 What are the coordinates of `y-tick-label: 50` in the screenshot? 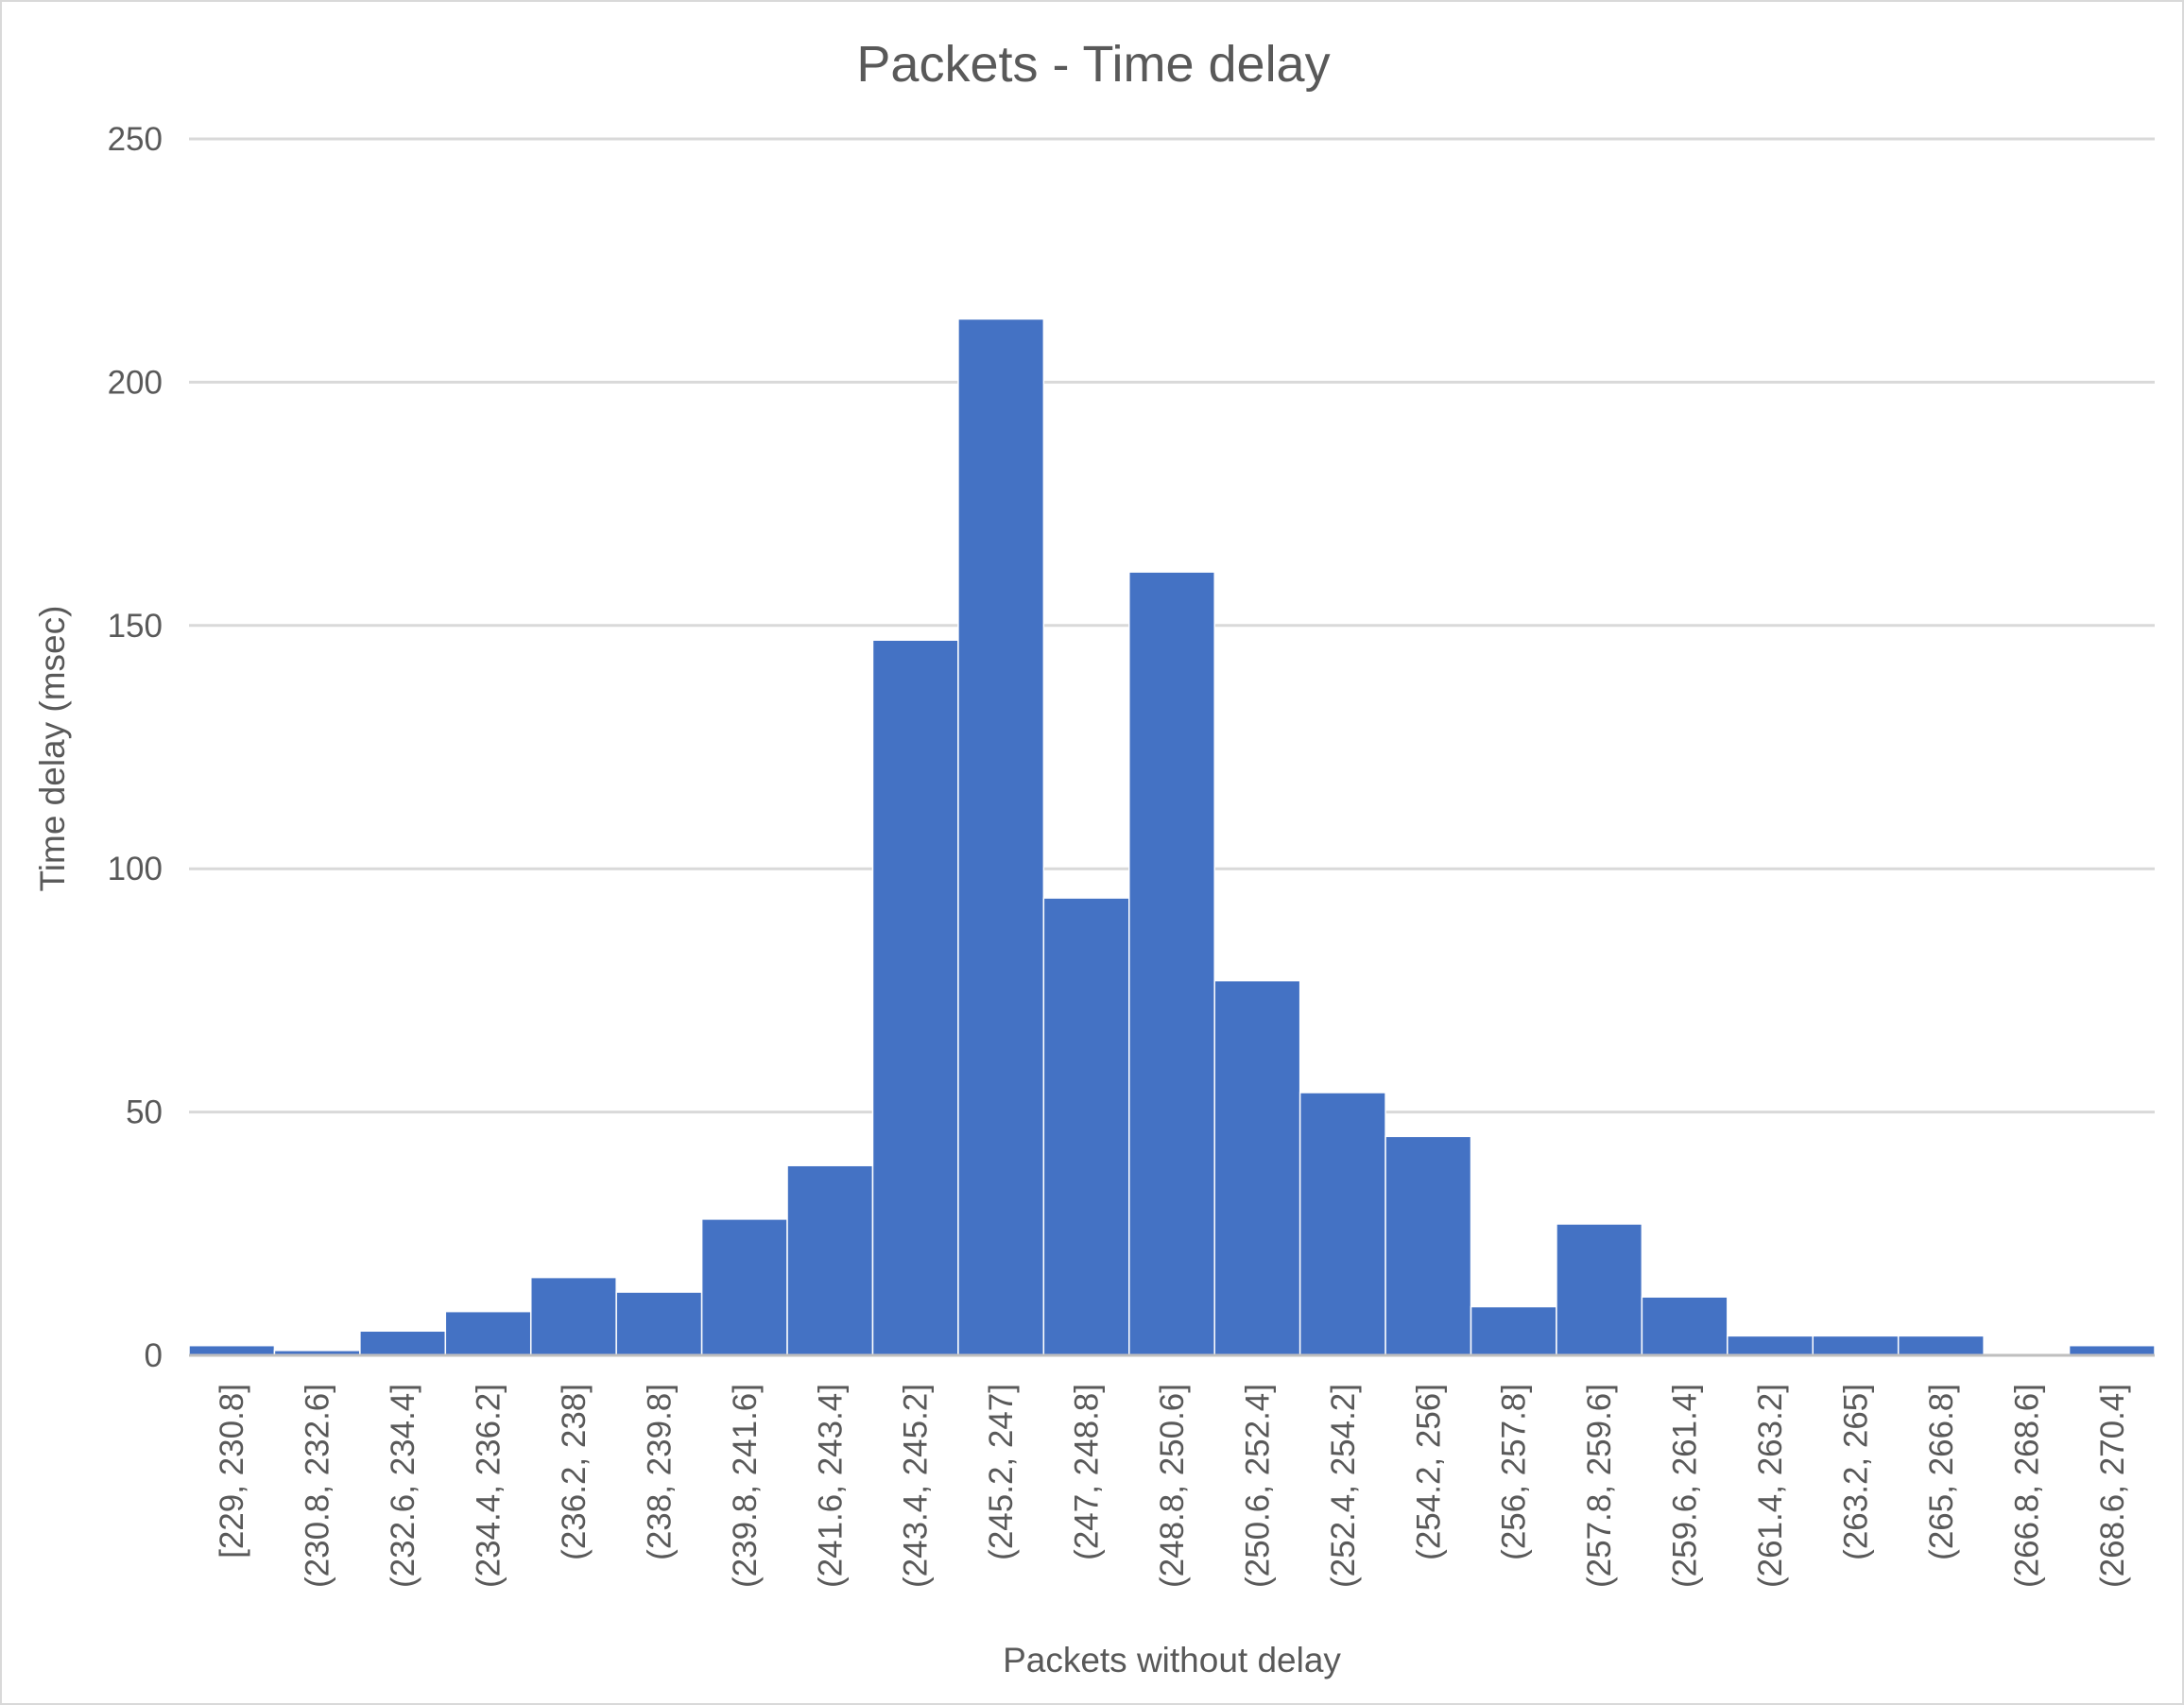 It's located at (144, 1112).